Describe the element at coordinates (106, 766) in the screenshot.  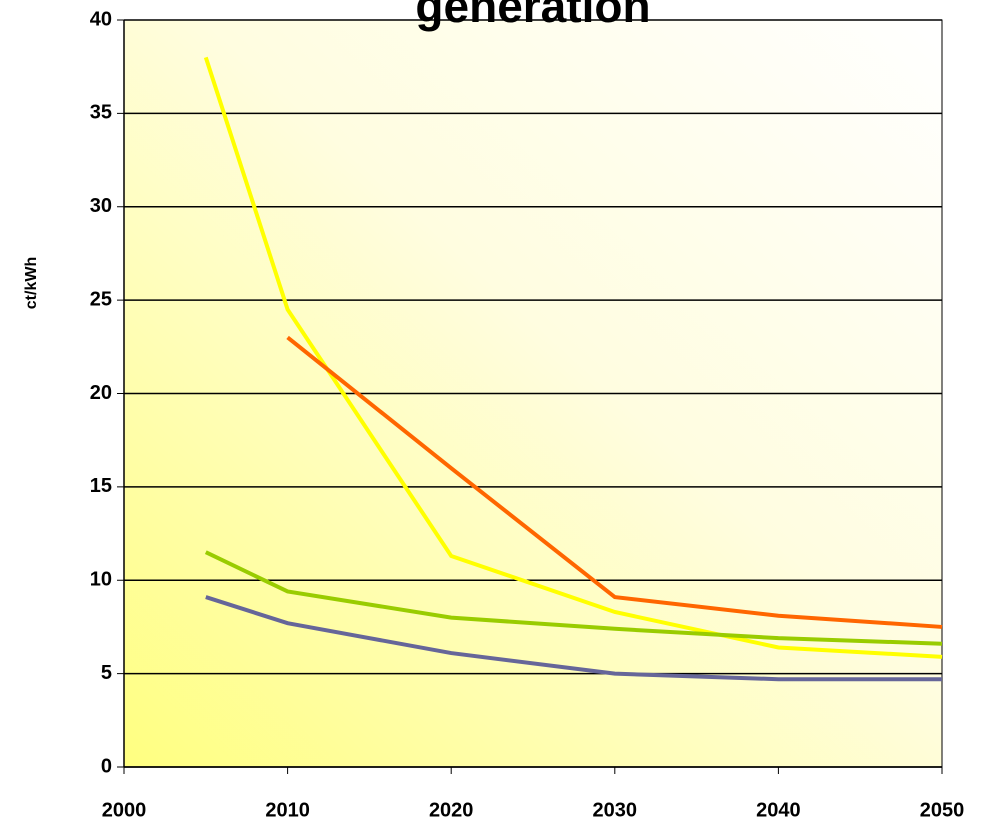
I see `y-tick-label: 0` at that location.